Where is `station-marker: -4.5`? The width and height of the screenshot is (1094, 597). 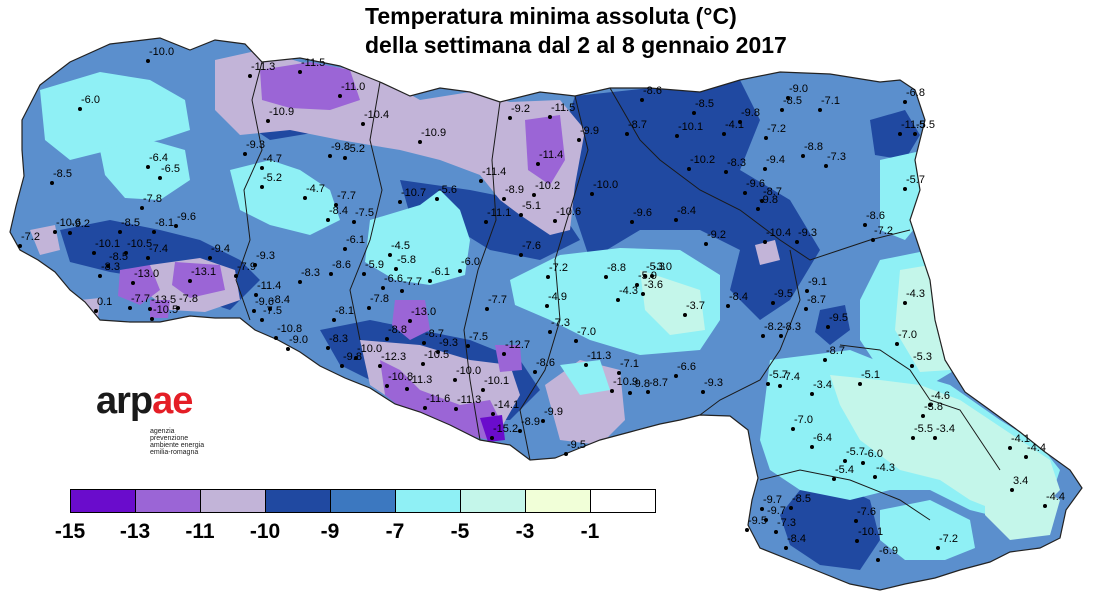 station-marker: -4.5 is located at coordinates (399, 248).